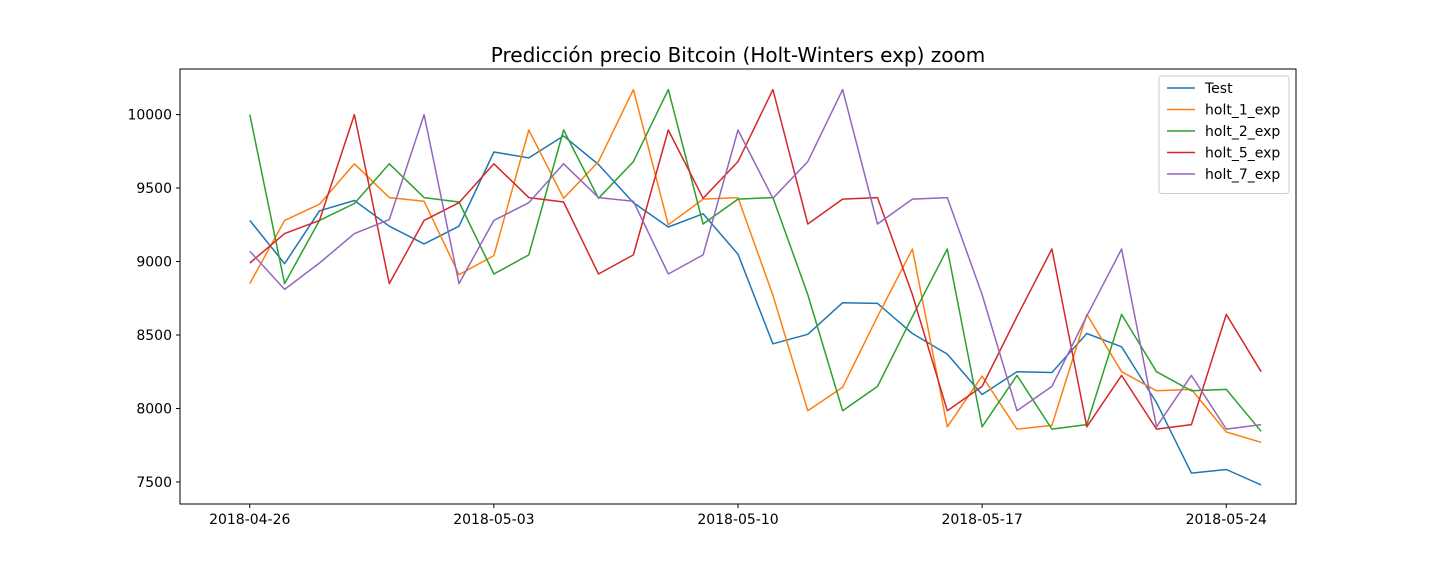 This screenshot has width=1440, height=576. What do you see at coordinates (154, 483) in the screenshot?
I see `y-tick-label: 7500` at bounding box center [154, 483].